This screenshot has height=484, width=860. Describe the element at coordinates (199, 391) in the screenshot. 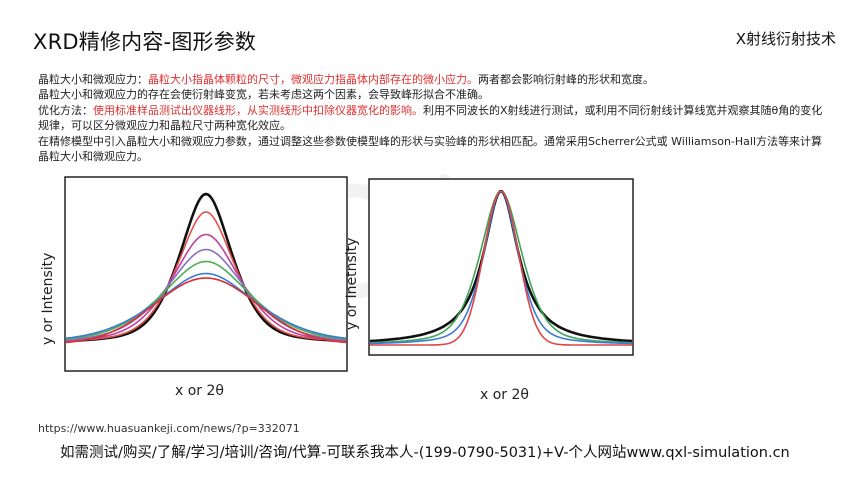

I see `left-plot-xlabel: x or 2θ` at that location.